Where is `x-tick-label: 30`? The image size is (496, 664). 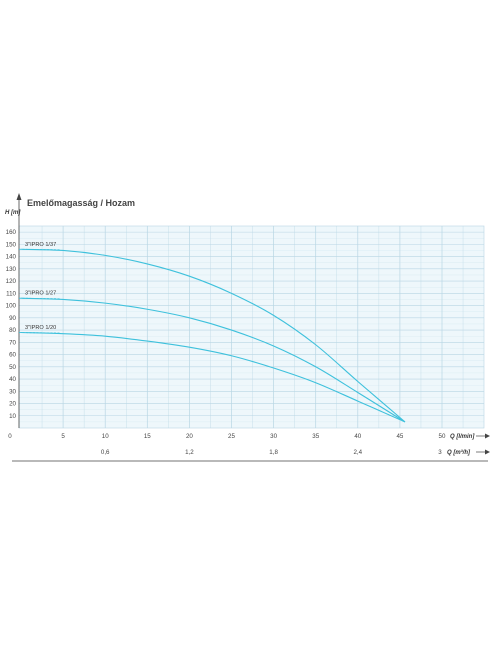 x-tick-label: 30 is located at coordinates (273, 436).